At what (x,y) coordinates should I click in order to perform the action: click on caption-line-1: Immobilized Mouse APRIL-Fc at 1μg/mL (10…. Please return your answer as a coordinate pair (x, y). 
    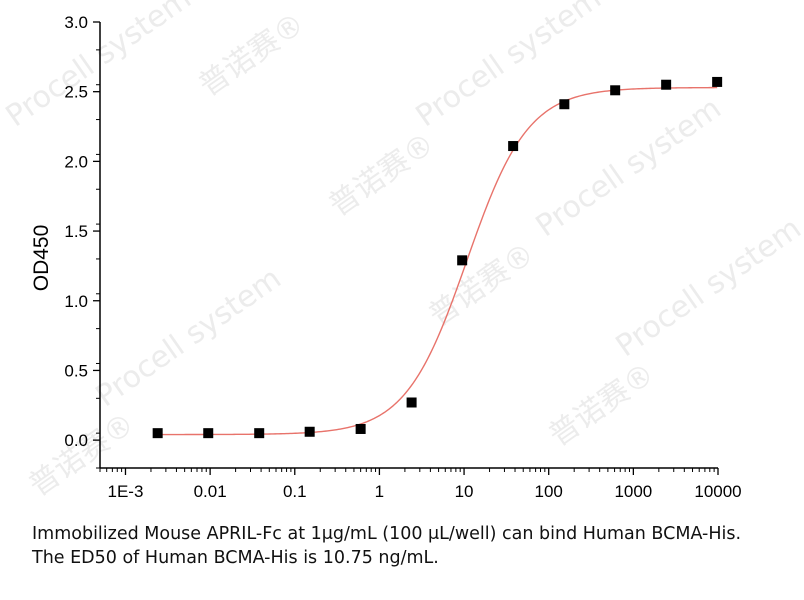
    Looking at the image, I should click on (387, 534).